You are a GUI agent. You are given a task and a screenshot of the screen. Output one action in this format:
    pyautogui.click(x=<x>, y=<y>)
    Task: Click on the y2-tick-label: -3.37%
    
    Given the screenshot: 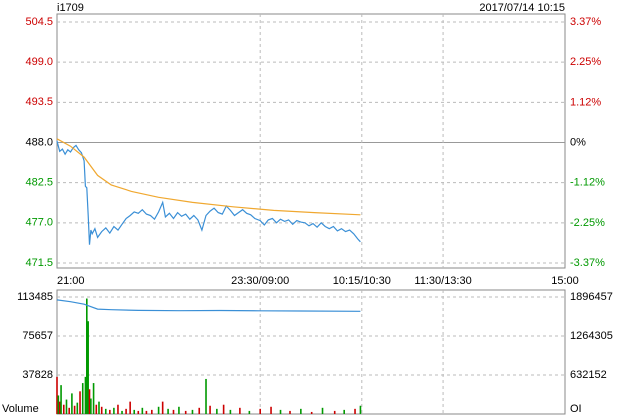 What is the action you would take?
    pyautogui.click(x=587, y=263)
    